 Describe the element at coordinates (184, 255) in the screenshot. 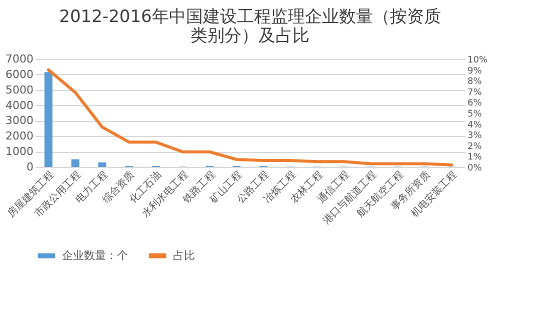

I see `legend-label: 占比` at that location.